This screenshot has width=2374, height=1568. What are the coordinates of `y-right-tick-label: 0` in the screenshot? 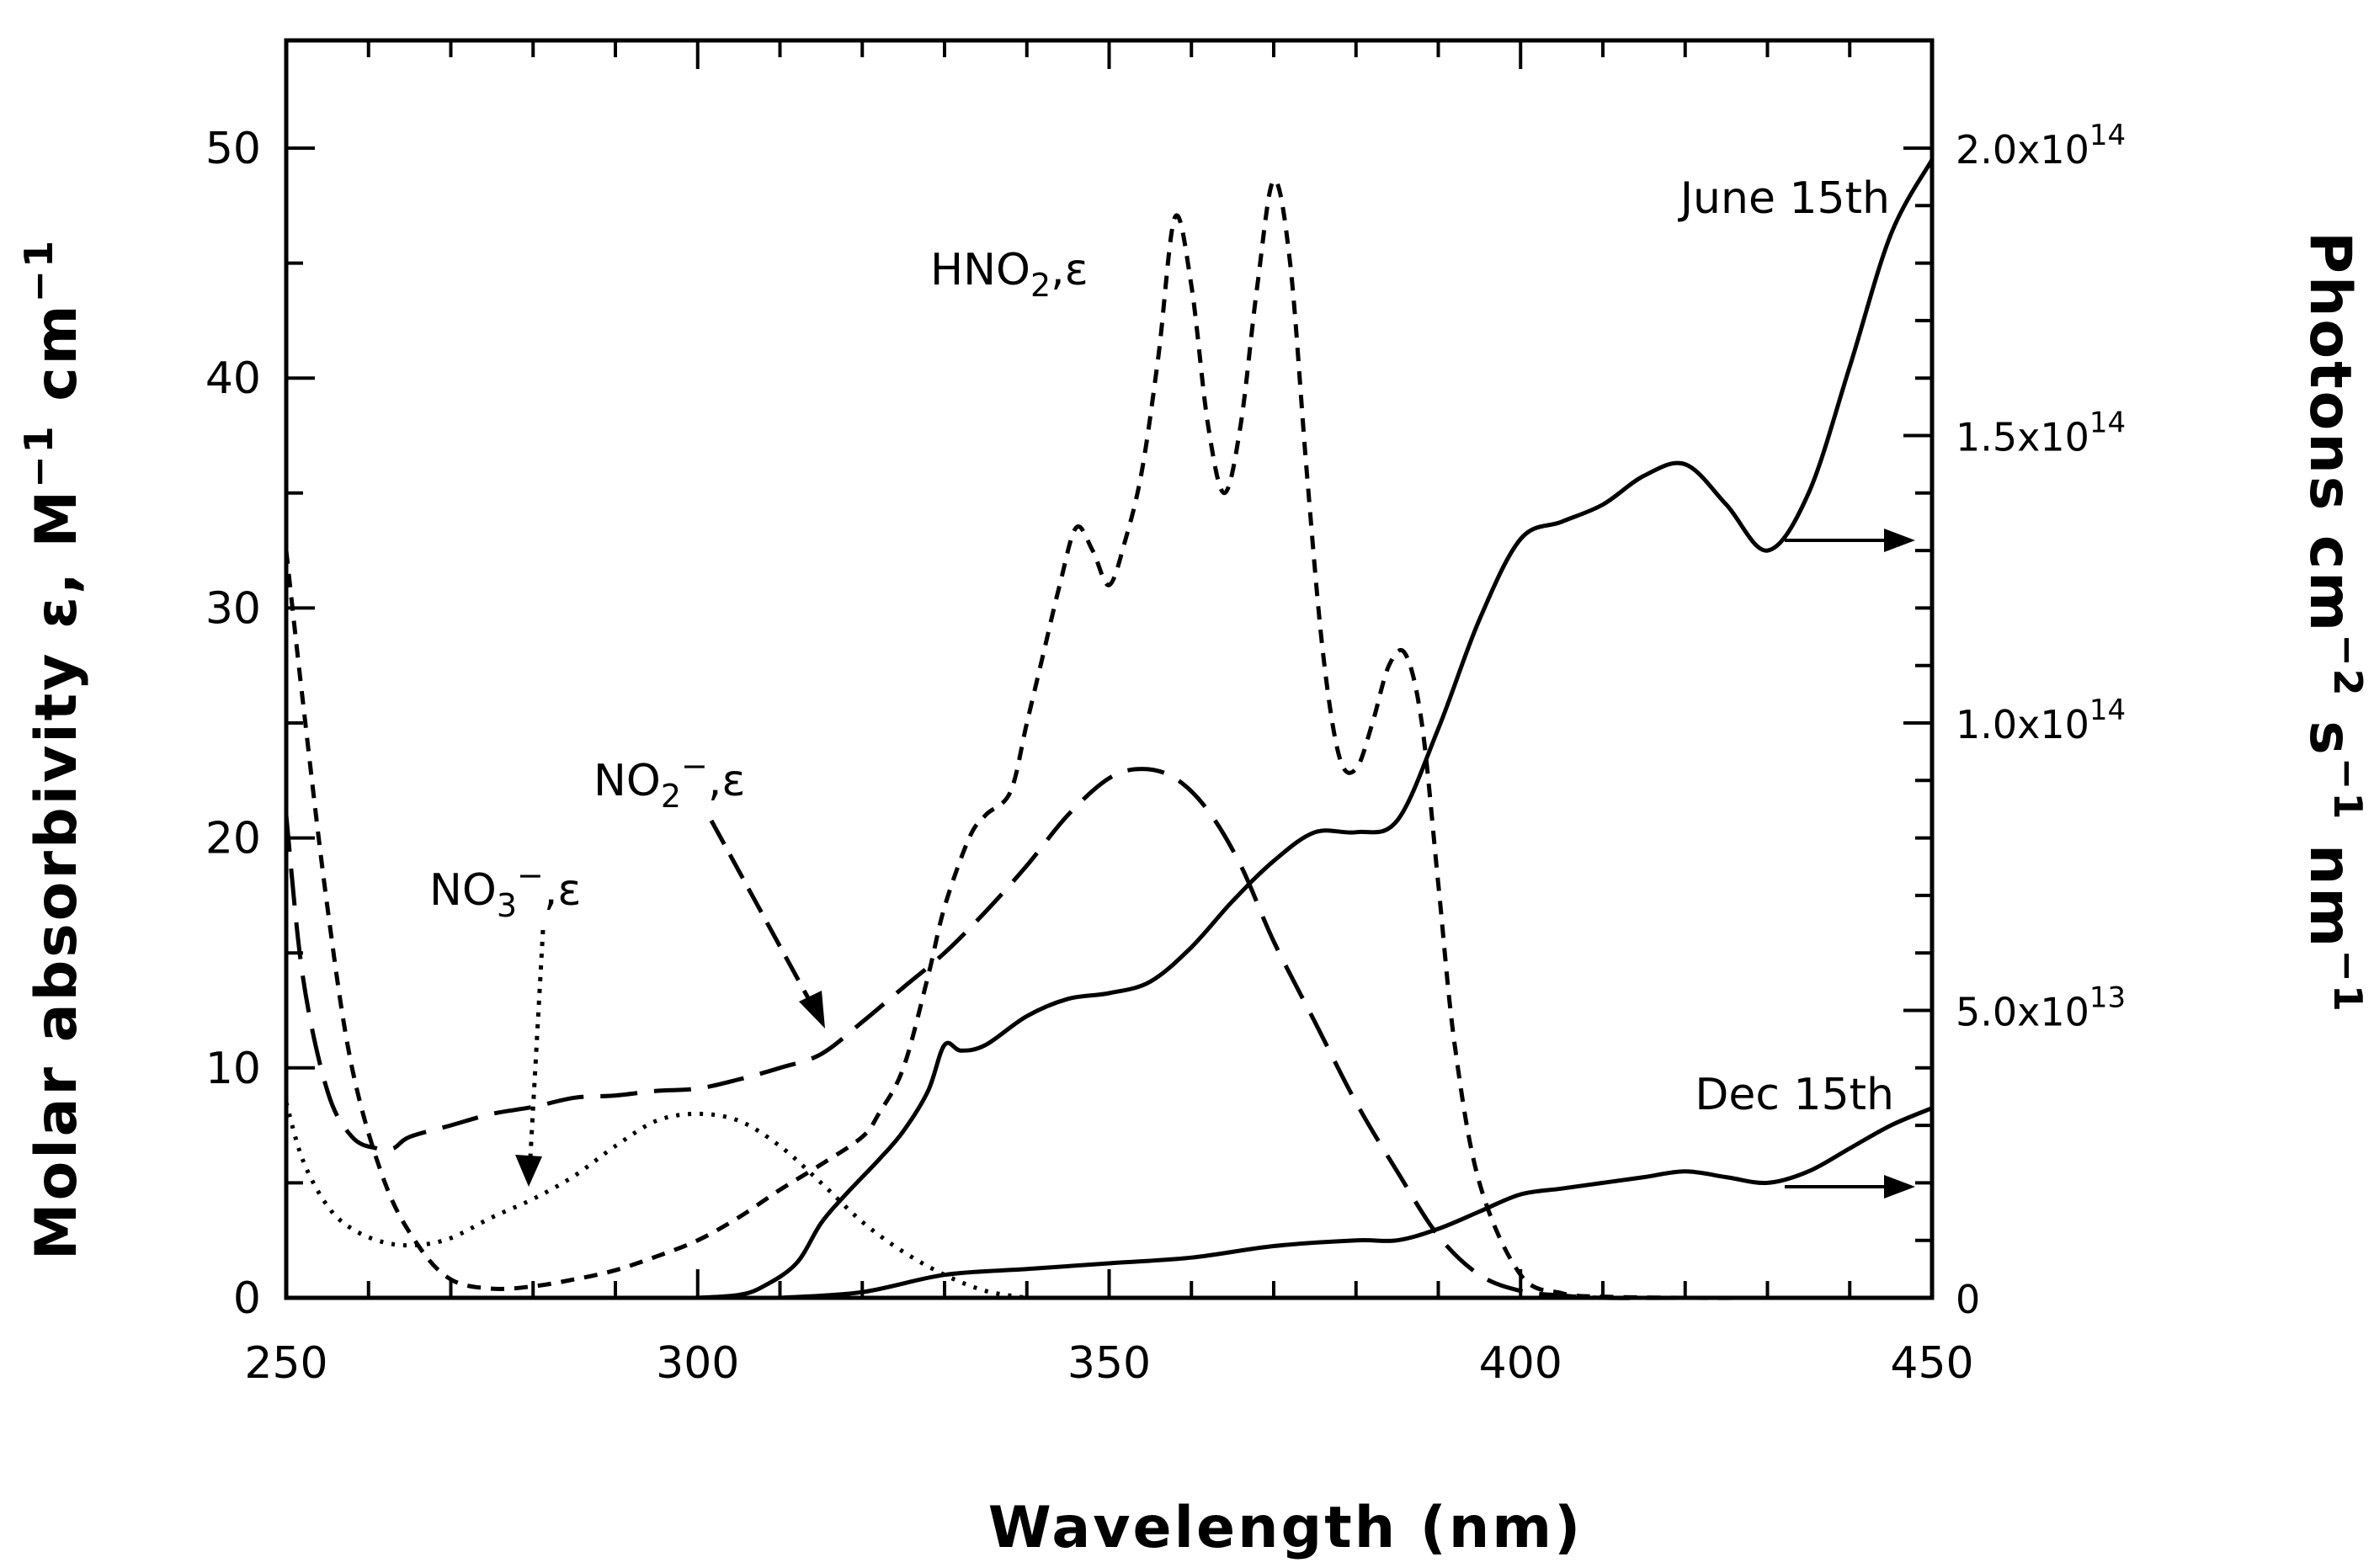 It's located at (1968, 1299).